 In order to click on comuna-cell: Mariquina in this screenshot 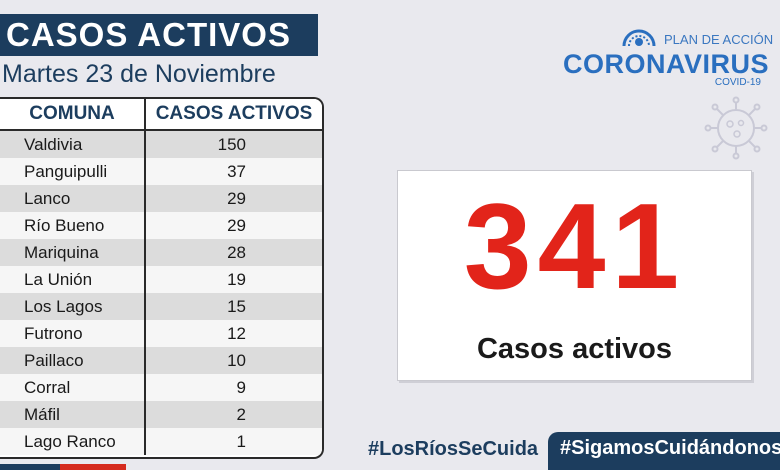, I will do `click(73, 252)`.